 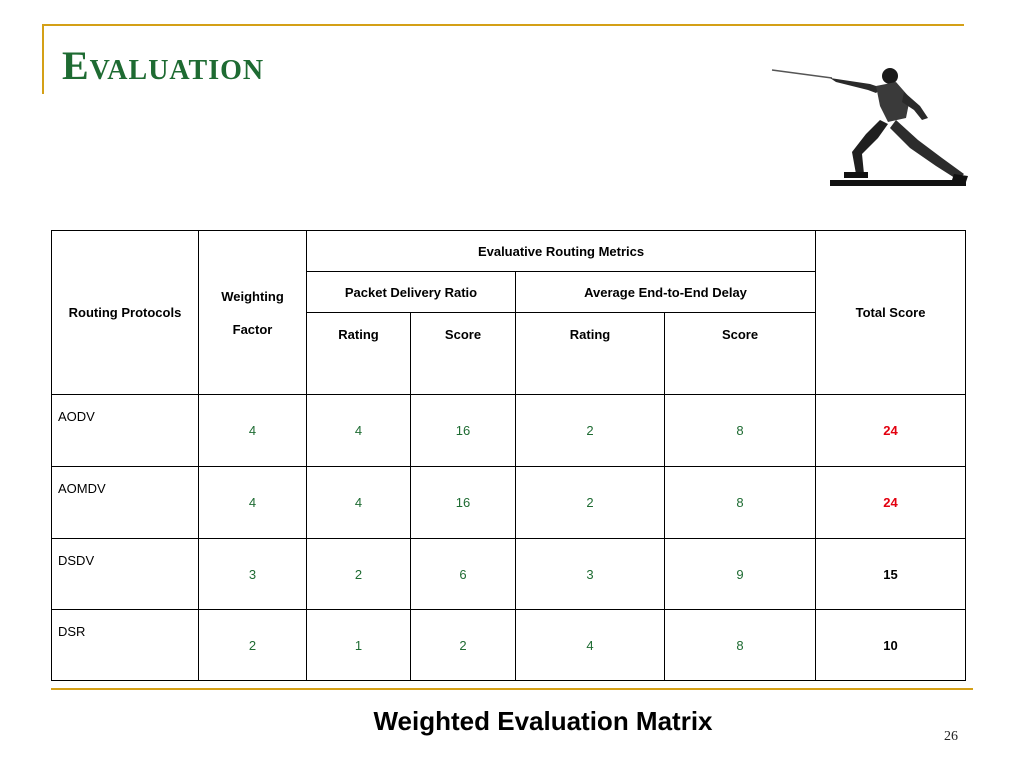 I want to click on weight-value: 3, so click(x=252, y=574).